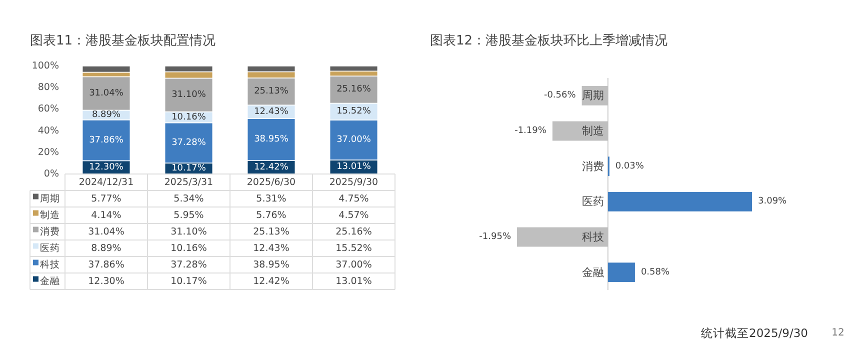  Describe the element at coordinates (353, 215) in the screenshot. I see `data-label: 4.57%` at that location.